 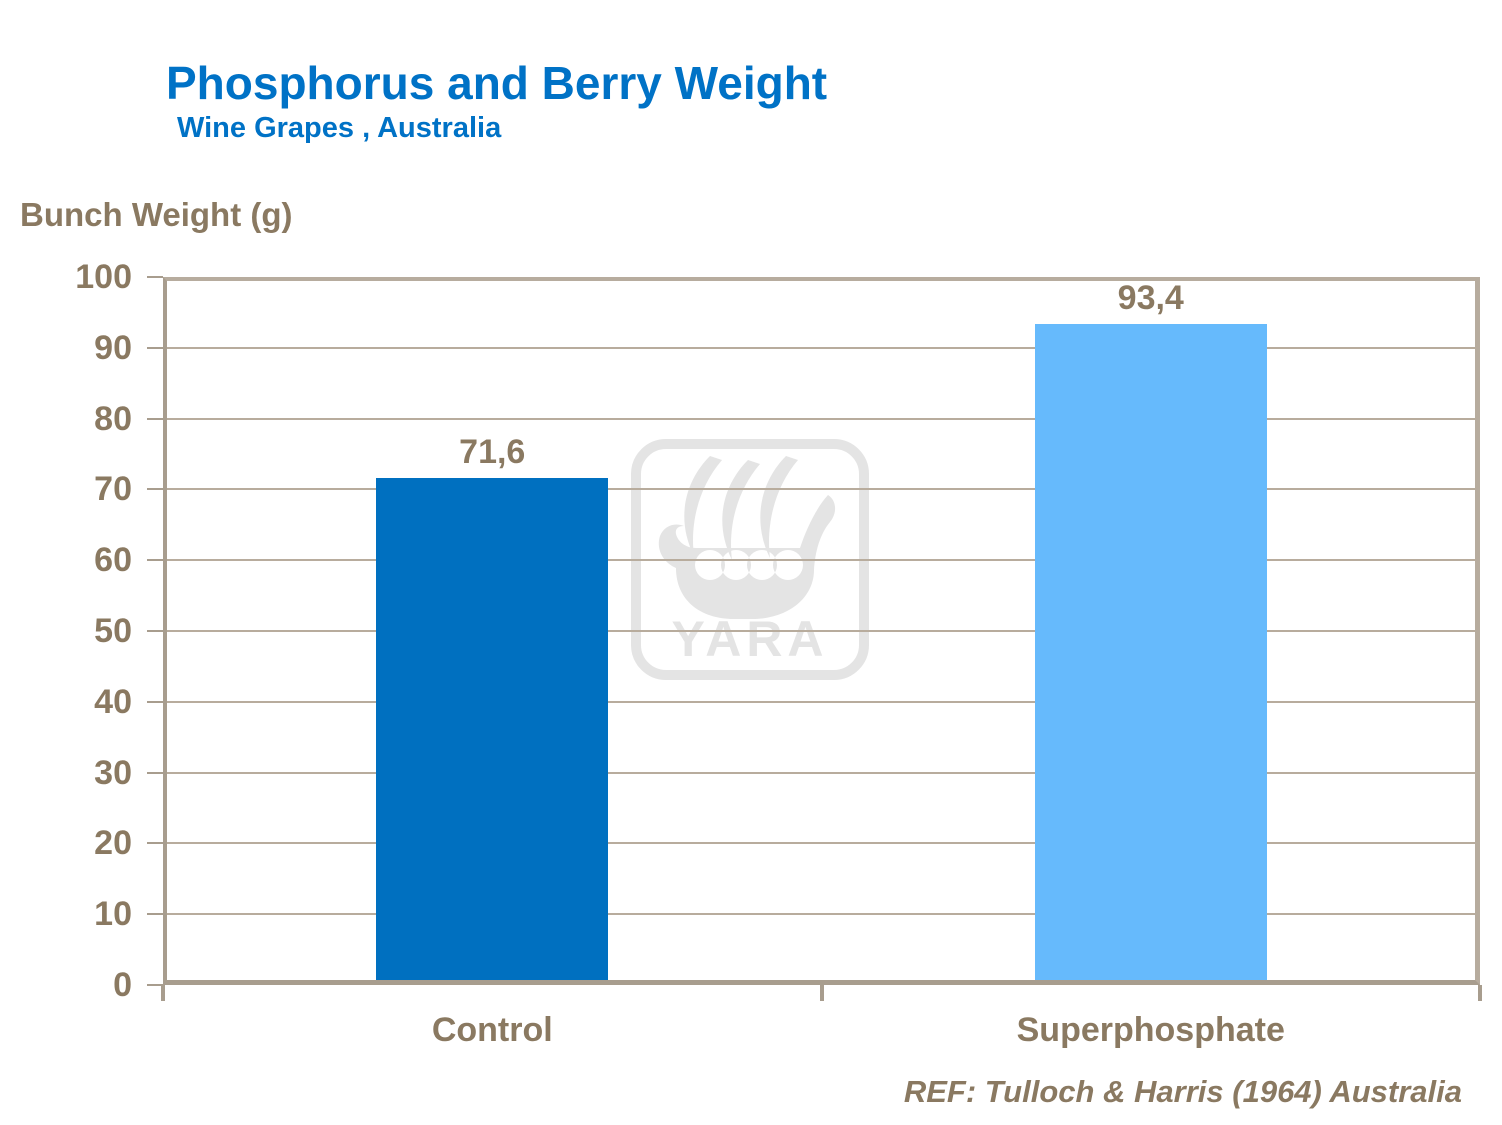 I want to click on value-label-superphosphate: 93,4, so click(x=1150, y=297).